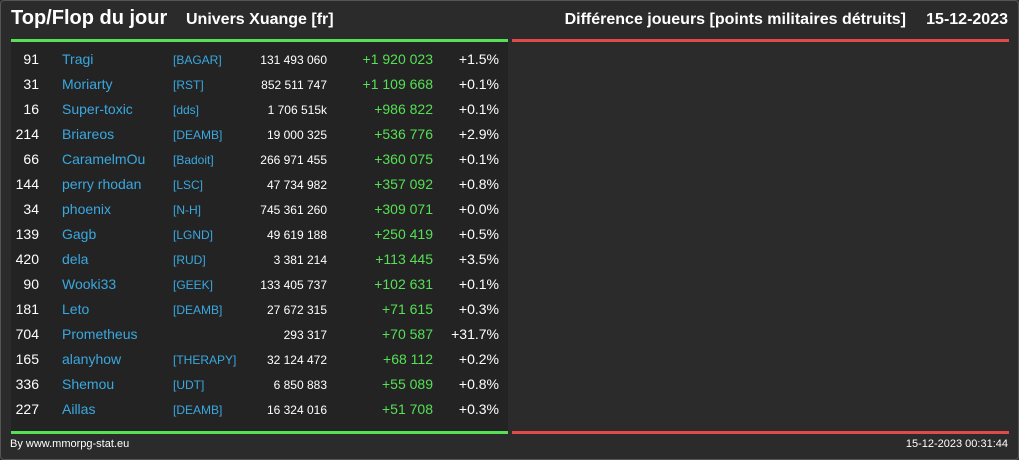 This screenshot has height=460, width=1019. What do you see at coordinates (27, 259) in the screenshot?
I see `player-rank: 420` at bounding box center [27, 259].